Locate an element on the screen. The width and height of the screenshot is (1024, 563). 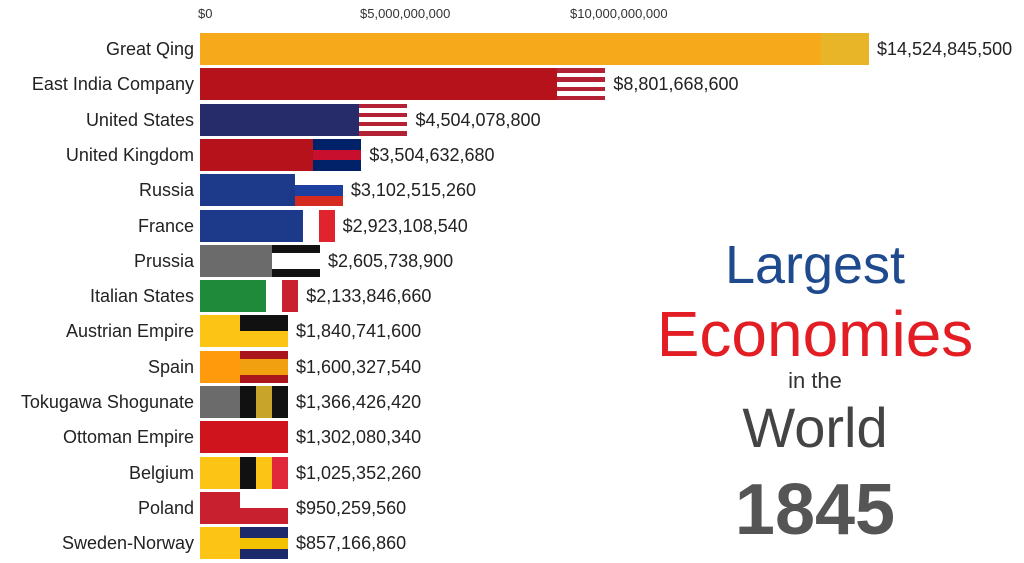
value-label: $3,504,632,680 is located at coordinates (432, 154).